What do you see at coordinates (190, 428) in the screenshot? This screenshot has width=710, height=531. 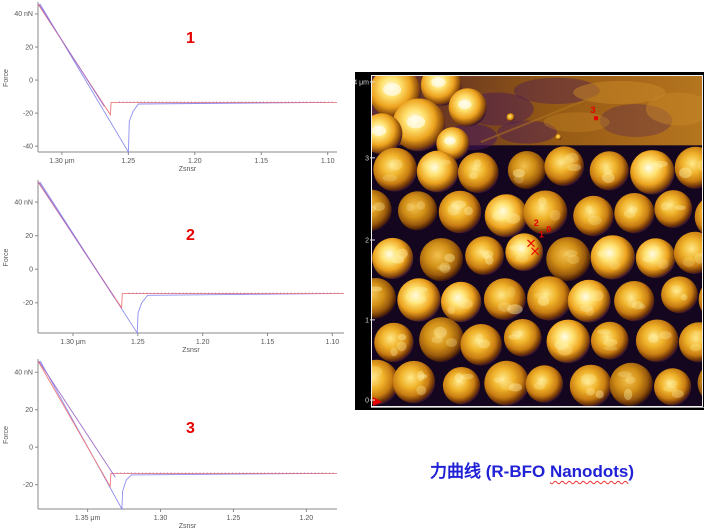 I see `force-plot-3-number: 3` at bounding box center [190, 428].